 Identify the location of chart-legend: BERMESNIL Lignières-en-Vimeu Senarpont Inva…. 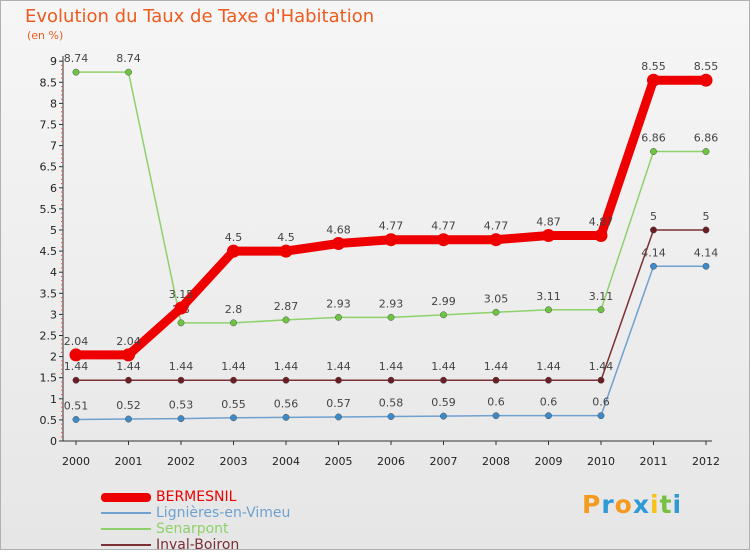
(231, 521).